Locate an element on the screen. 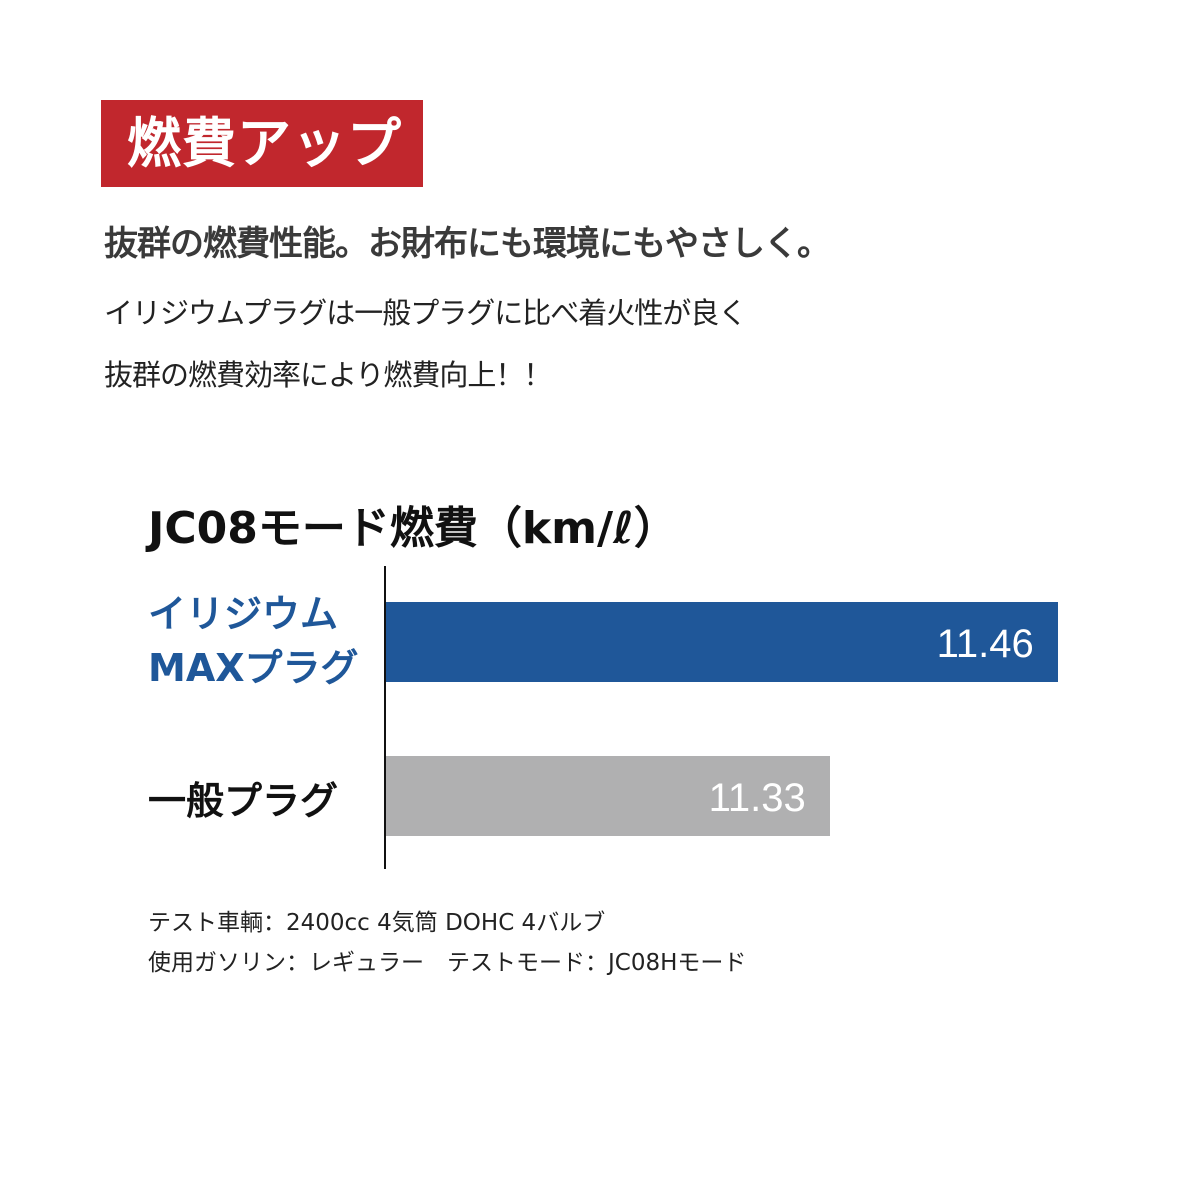  test-note-1: テスト車輌：2400cc 4気筒 DOHC 4バルブ is located at coordinates (377, 923).